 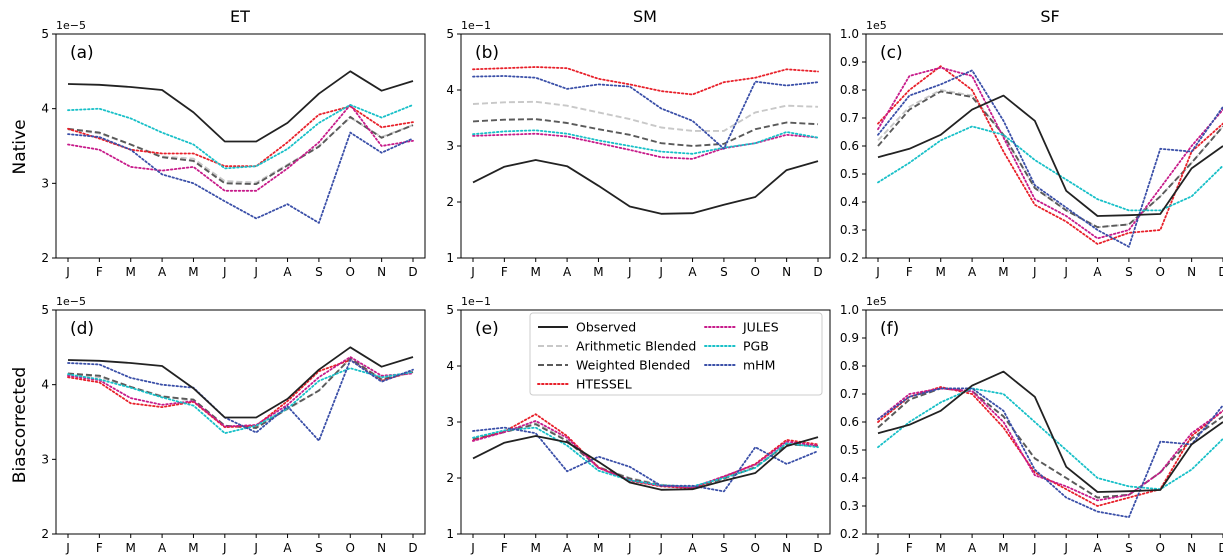 I want to click on legend-label: mHM, so click(x=759, y=365).